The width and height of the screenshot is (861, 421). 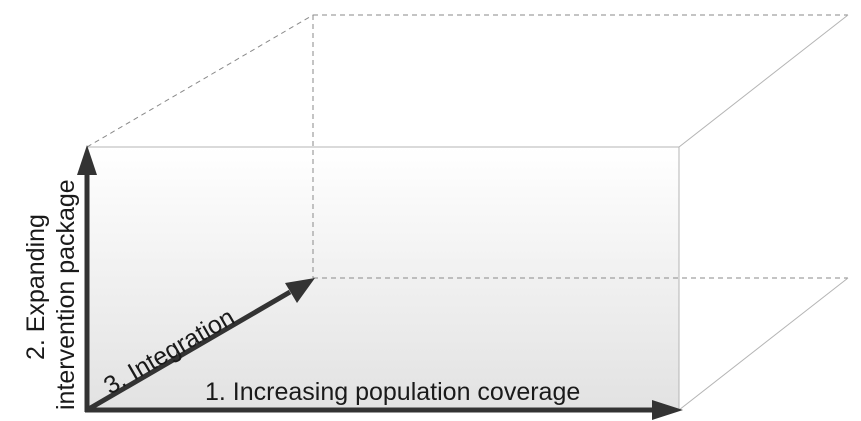 What do you see at coordinates (200, 345) in the screenshot?
I see `z-axis-arrow` at bounding box center [200, 345].